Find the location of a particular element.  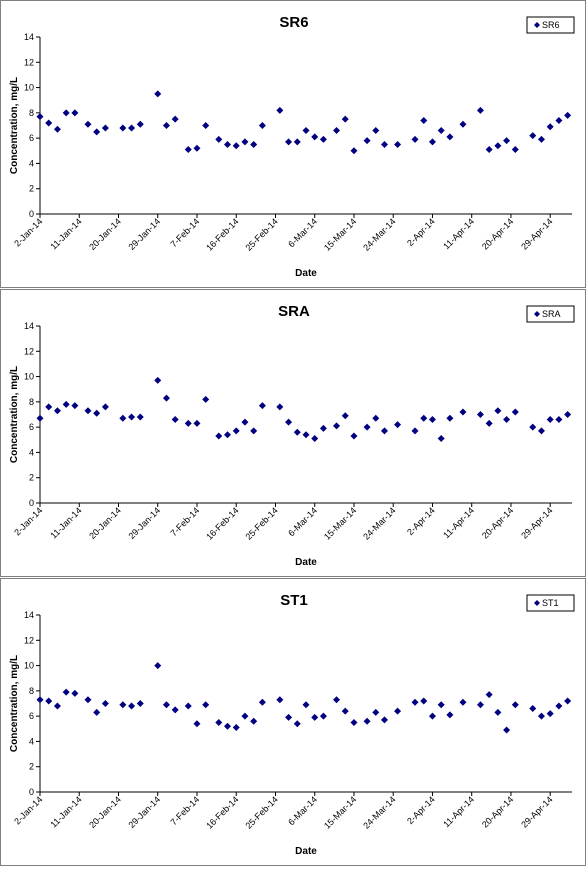

chart-title: SR6 is located at coordinates (293, 22).